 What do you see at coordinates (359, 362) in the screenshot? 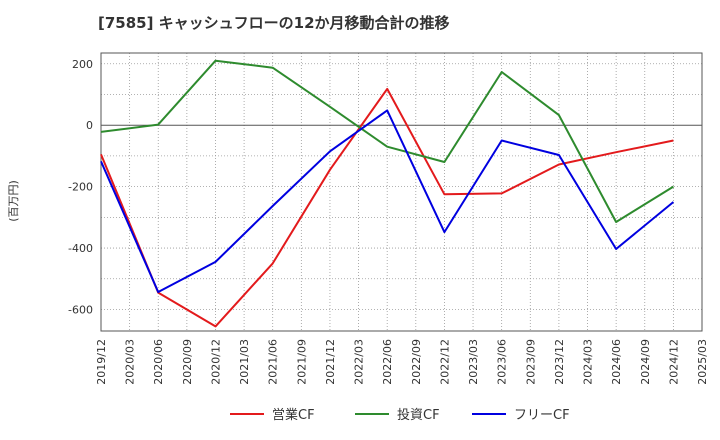
I see `x-tick-label: 2022/03` at bounding box center [359, 362].